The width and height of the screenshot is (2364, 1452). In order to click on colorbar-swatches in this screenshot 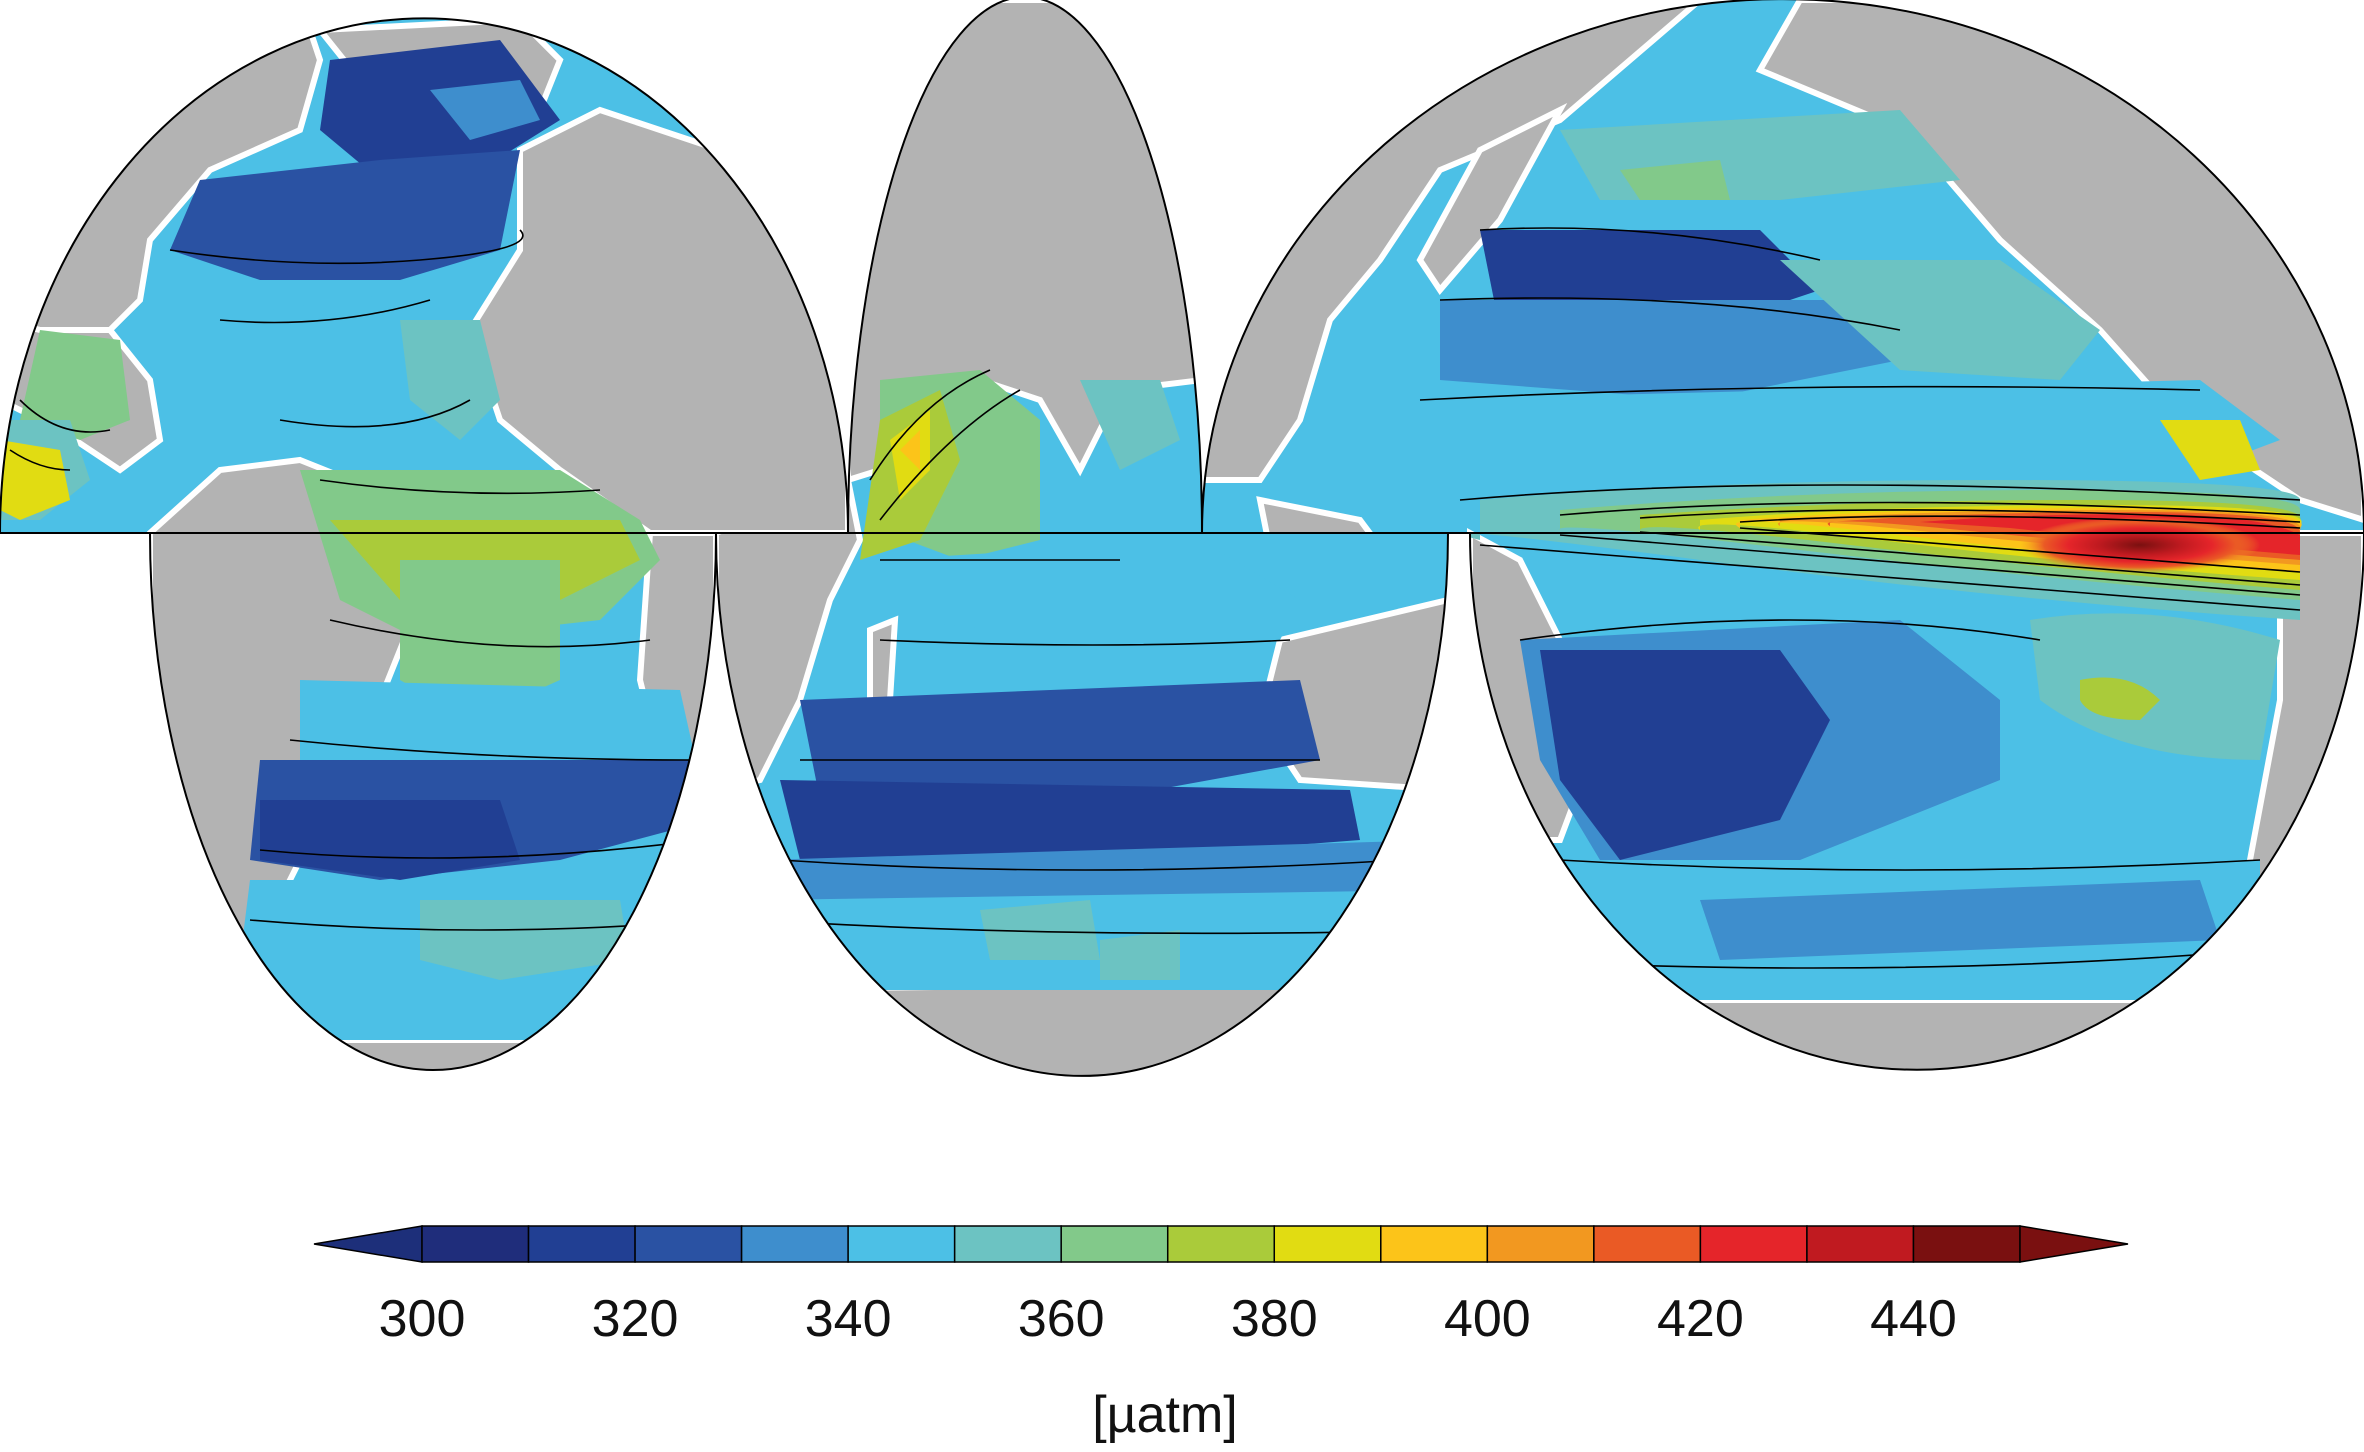, I will do `click(1221, 1244)`.